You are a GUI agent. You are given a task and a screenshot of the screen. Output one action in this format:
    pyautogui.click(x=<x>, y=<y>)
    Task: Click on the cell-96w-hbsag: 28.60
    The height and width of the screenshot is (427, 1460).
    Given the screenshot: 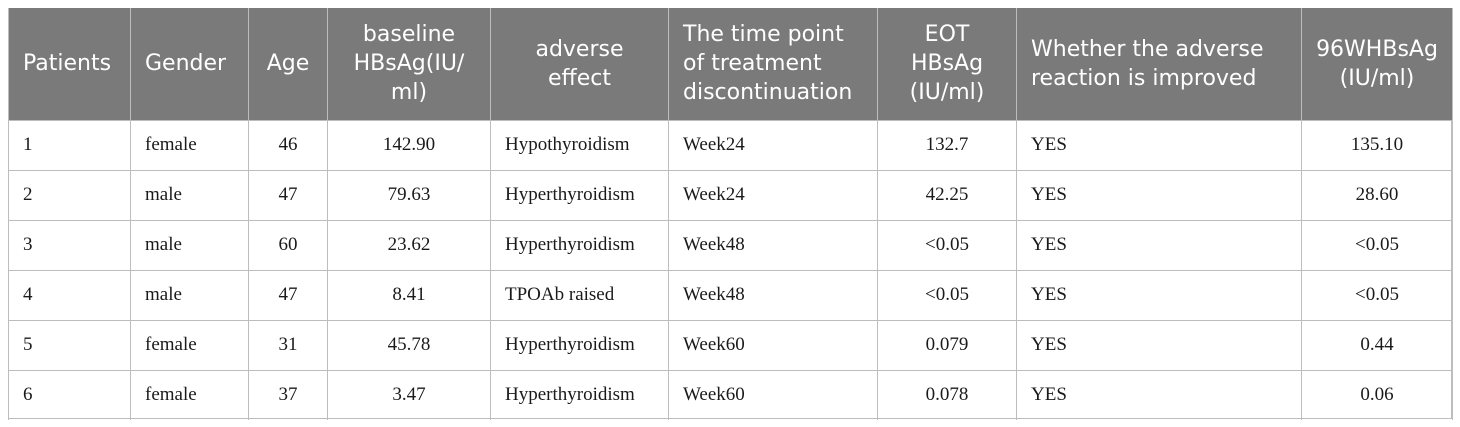 What is the action you would take?
    pyautogui.click(x=1377, y=195)
    